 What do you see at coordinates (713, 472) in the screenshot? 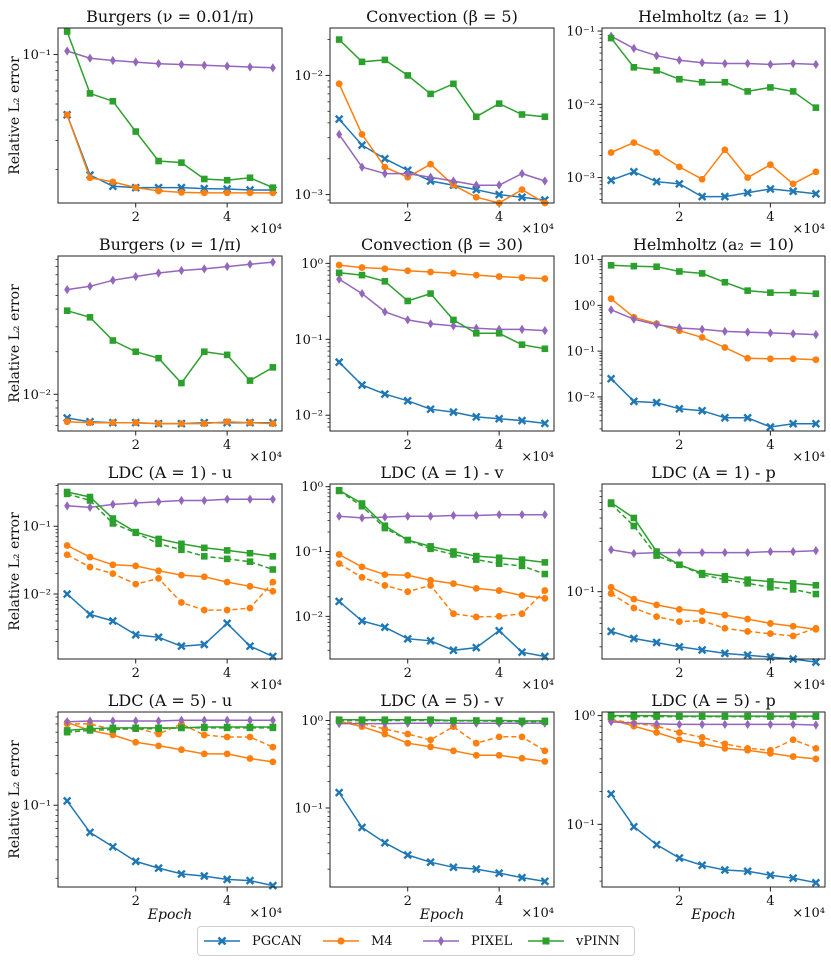
I see `chart-title: LDC (A = 1) - p` at bounding box center [713, 472].